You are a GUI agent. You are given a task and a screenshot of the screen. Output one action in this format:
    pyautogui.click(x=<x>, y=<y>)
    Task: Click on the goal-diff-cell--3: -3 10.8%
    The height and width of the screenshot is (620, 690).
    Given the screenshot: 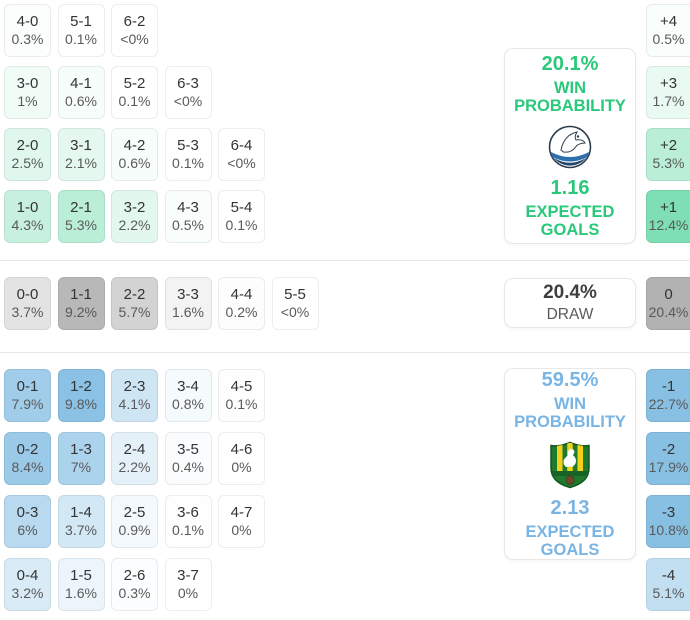 What is the action you would take?
    pyautogui.click(x=668, y=521)
    